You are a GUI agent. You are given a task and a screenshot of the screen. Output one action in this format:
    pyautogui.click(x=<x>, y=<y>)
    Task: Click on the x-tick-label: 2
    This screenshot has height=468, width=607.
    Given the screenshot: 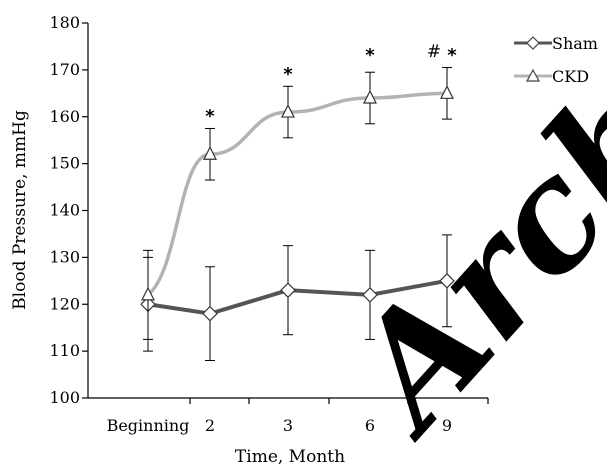 What is the action you would take?
    pyautogui.click(x=210, y=425)
    